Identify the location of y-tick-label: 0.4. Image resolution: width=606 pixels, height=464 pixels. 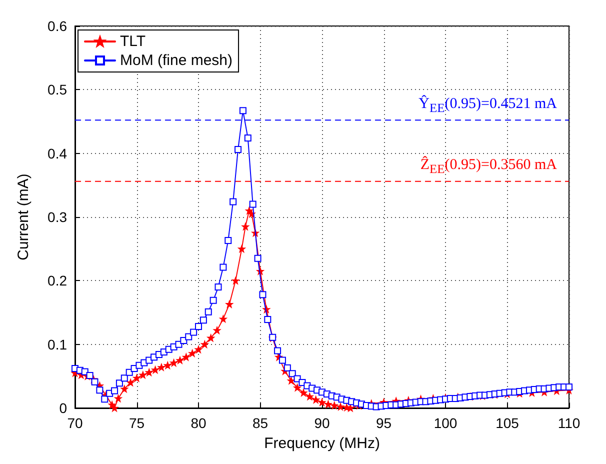
(58, 153).